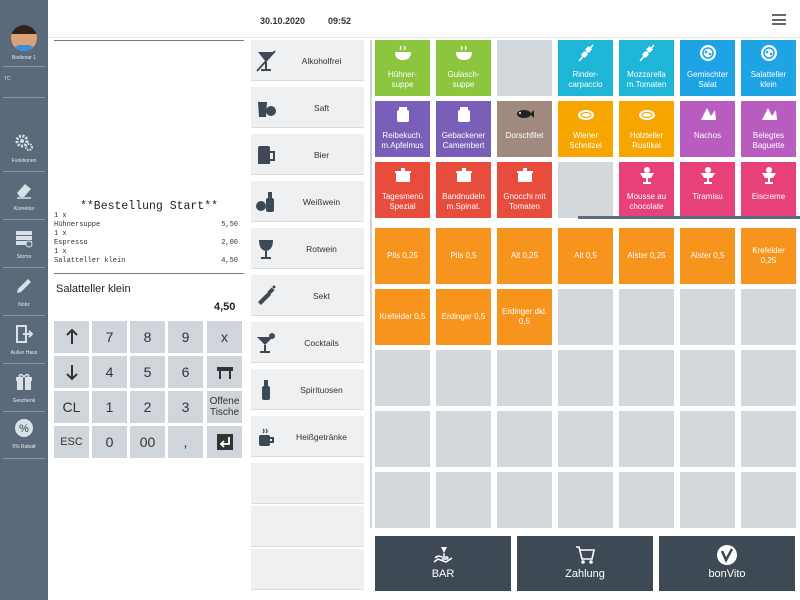  What do you see at coordinates (307, 342) in the screenshot?
I see `category-cocktails: Cocktails` at bounding box center [307, 342].